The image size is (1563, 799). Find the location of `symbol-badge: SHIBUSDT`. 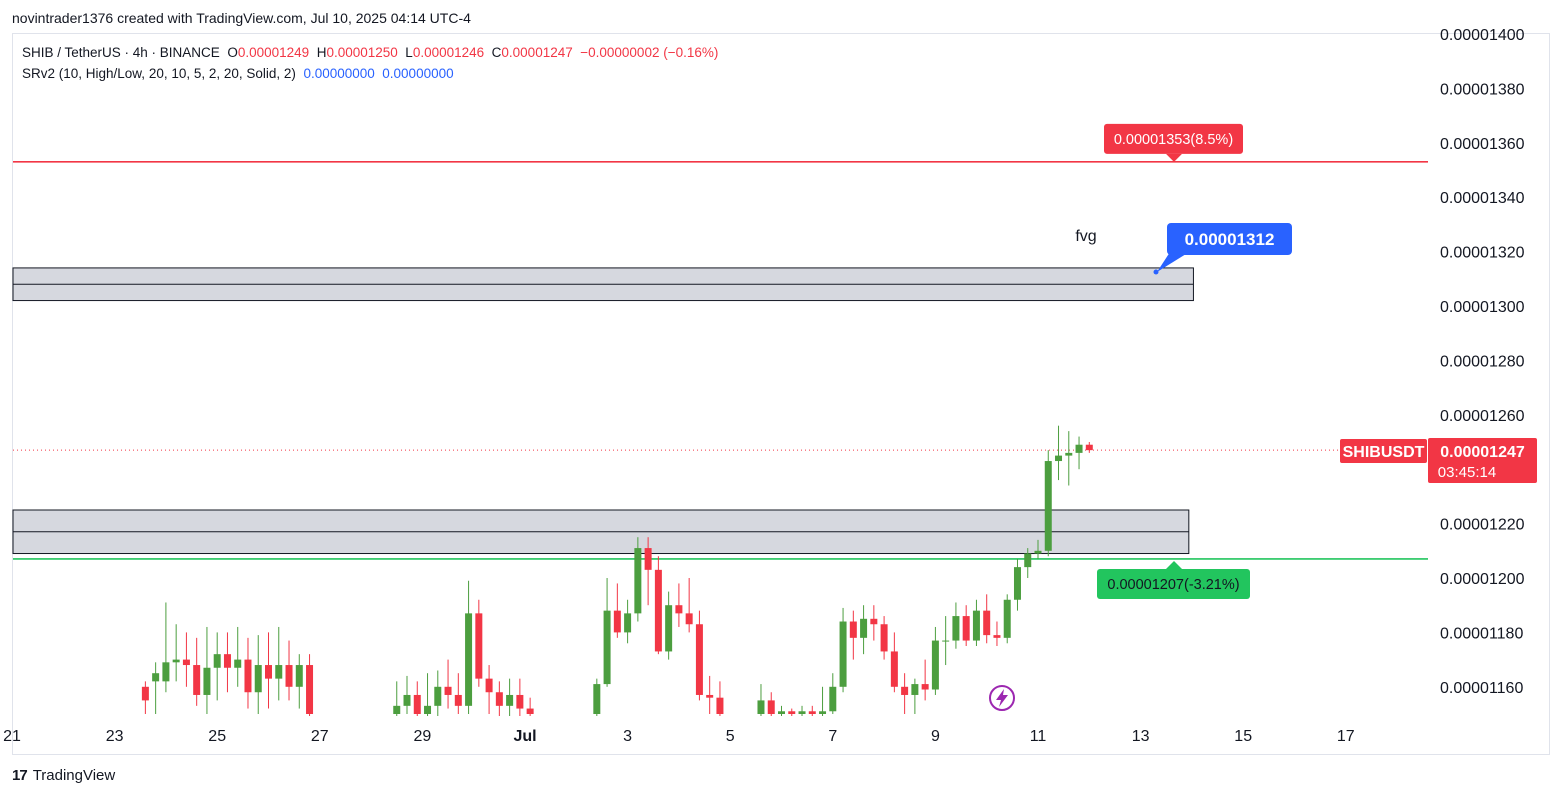

symbol-badge: SHIBUSDT is located at coordinates (1384, 452).